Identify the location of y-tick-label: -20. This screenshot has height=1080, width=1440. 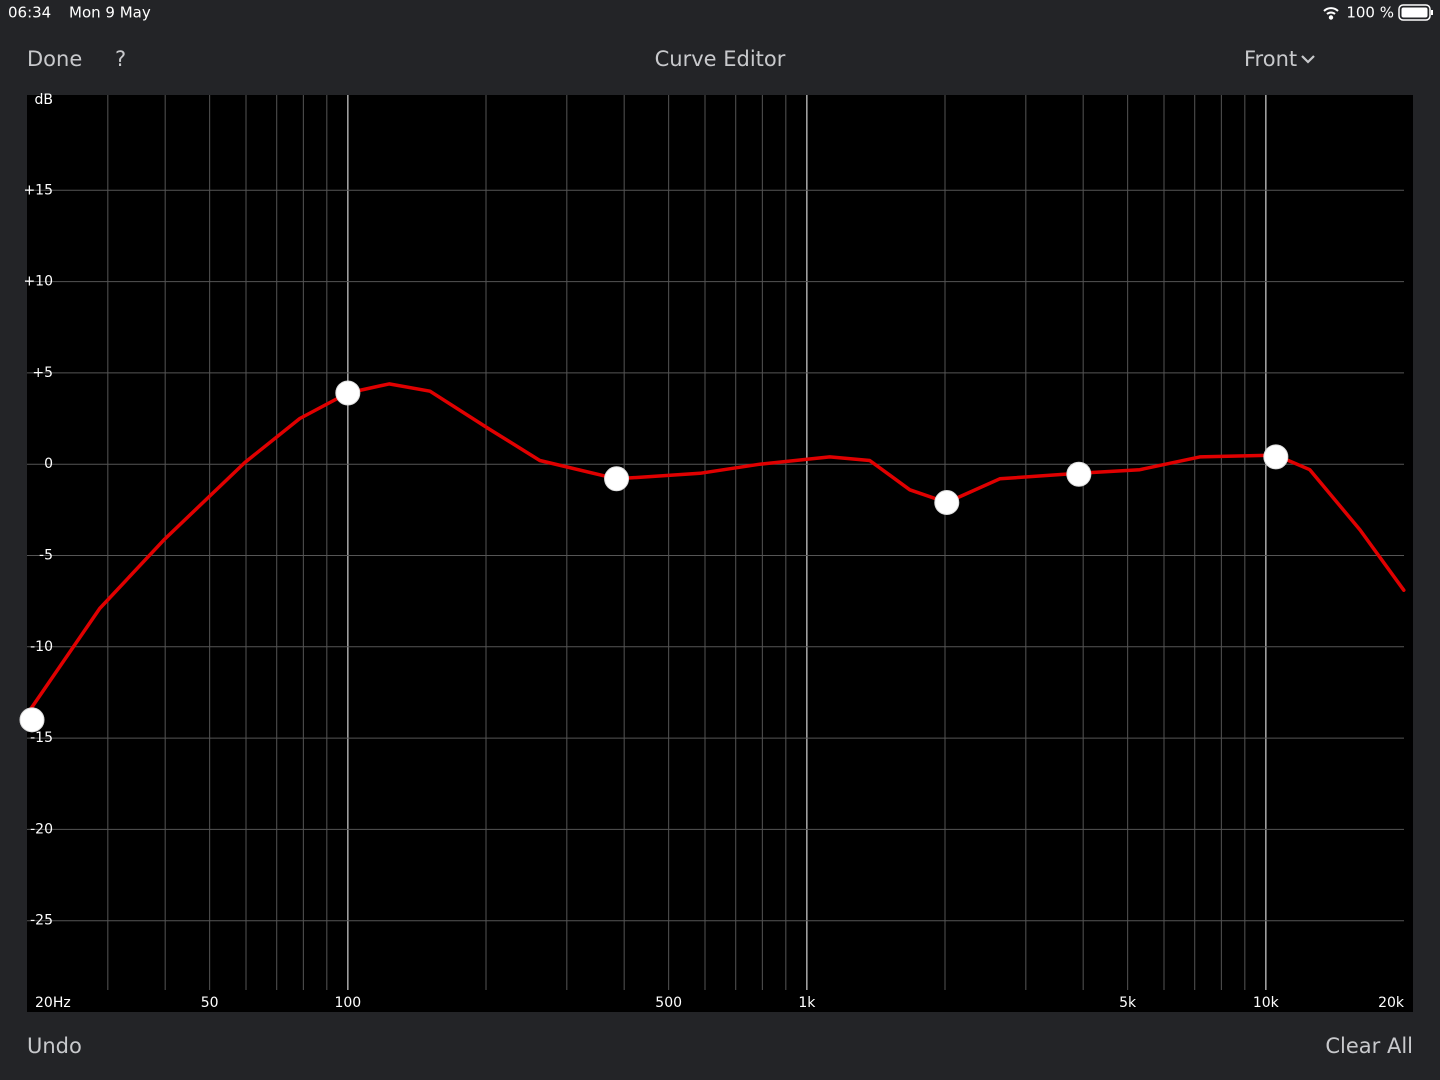
(41, 829).